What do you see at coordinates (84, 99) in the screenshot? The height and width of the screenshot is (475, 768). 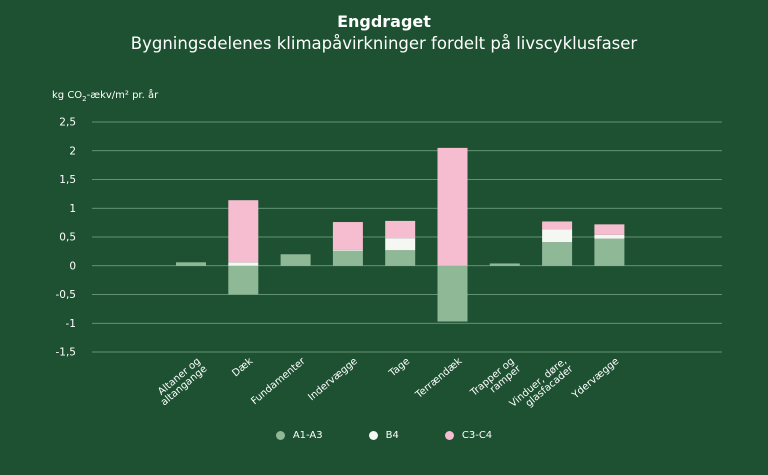 I see `y-axis-label-subscript: 2` at bounding box center [84, 99].